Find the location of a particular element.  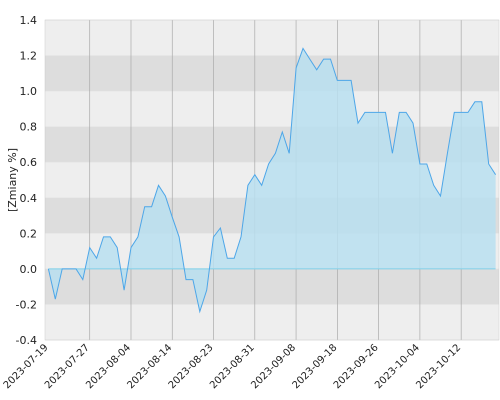

y-tick-label: 0.2 is located at coordinates (29, 233).